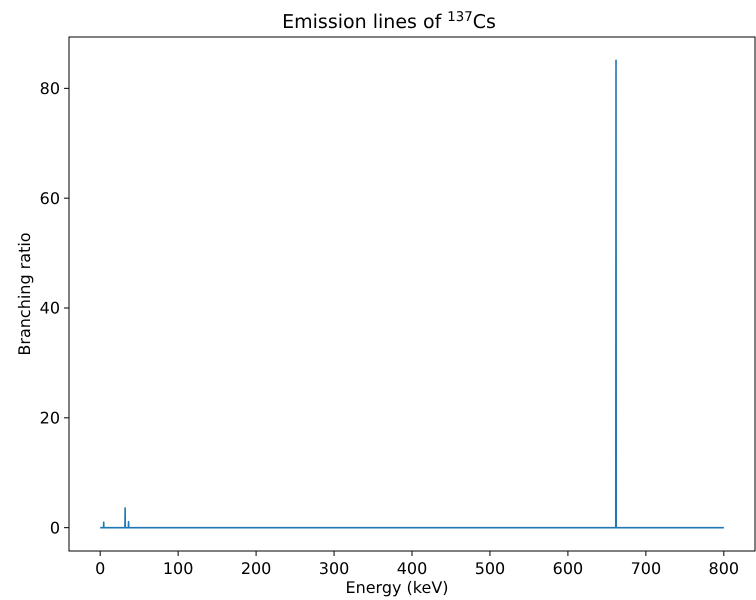 The height and width of the screenshot is (600, 756). Describe the element at coordinates (412, 568) in the screenshot. I see `x-tick-label: 400` at that location.